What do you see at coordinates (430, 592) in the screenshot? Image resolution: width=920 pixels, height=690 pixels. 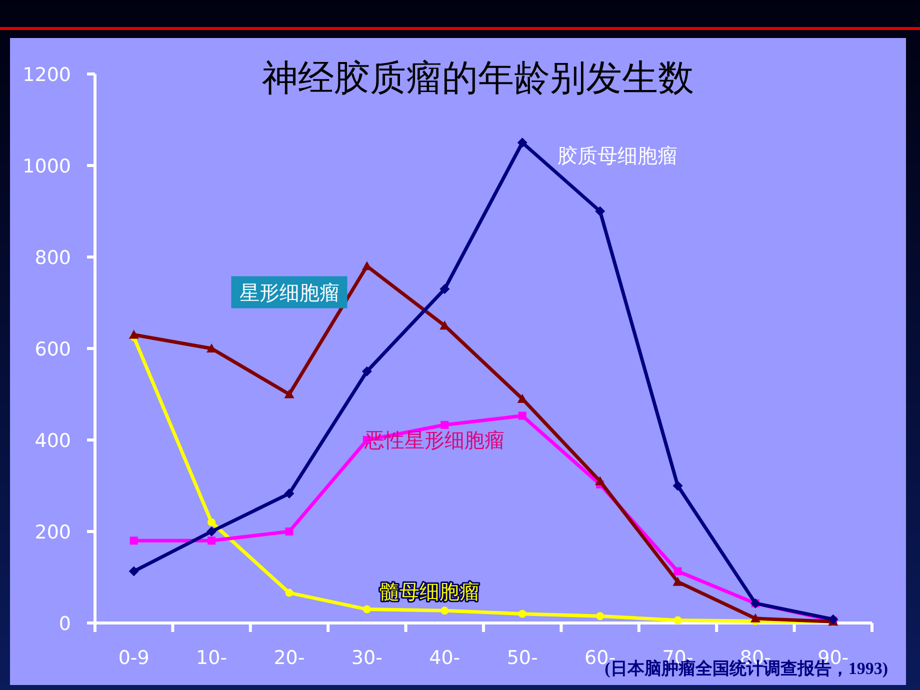 I see `series-label: 髓母细胞瘤` at bounding box center [430, 592].